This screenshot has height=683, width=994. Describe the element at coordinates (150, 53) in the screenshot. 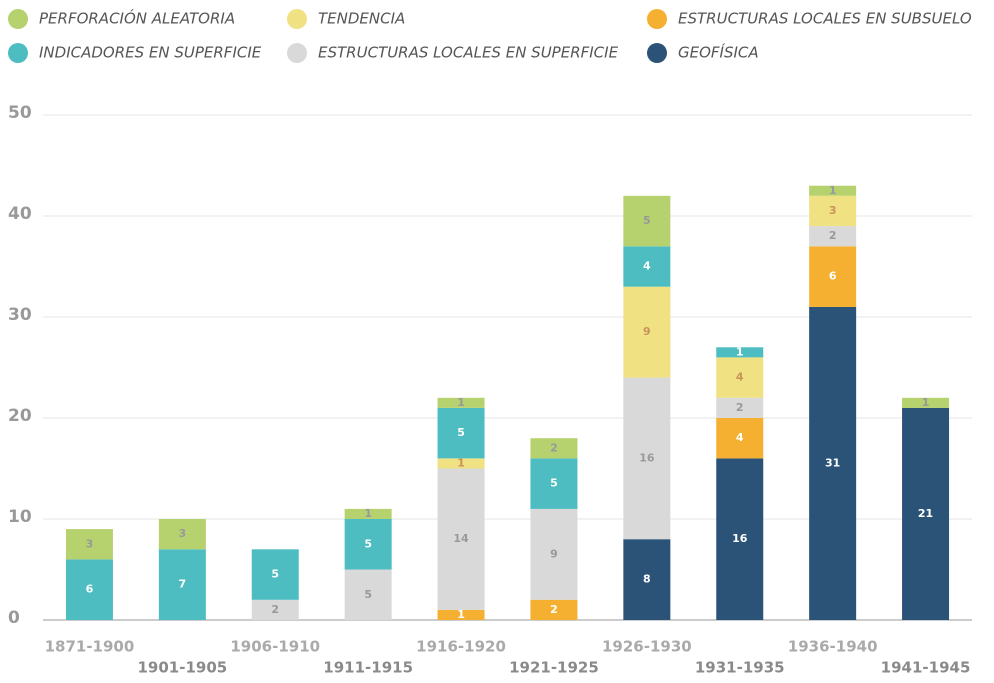

I see `legend-label: INDICADORES EN SUPERFICIE` at that location.